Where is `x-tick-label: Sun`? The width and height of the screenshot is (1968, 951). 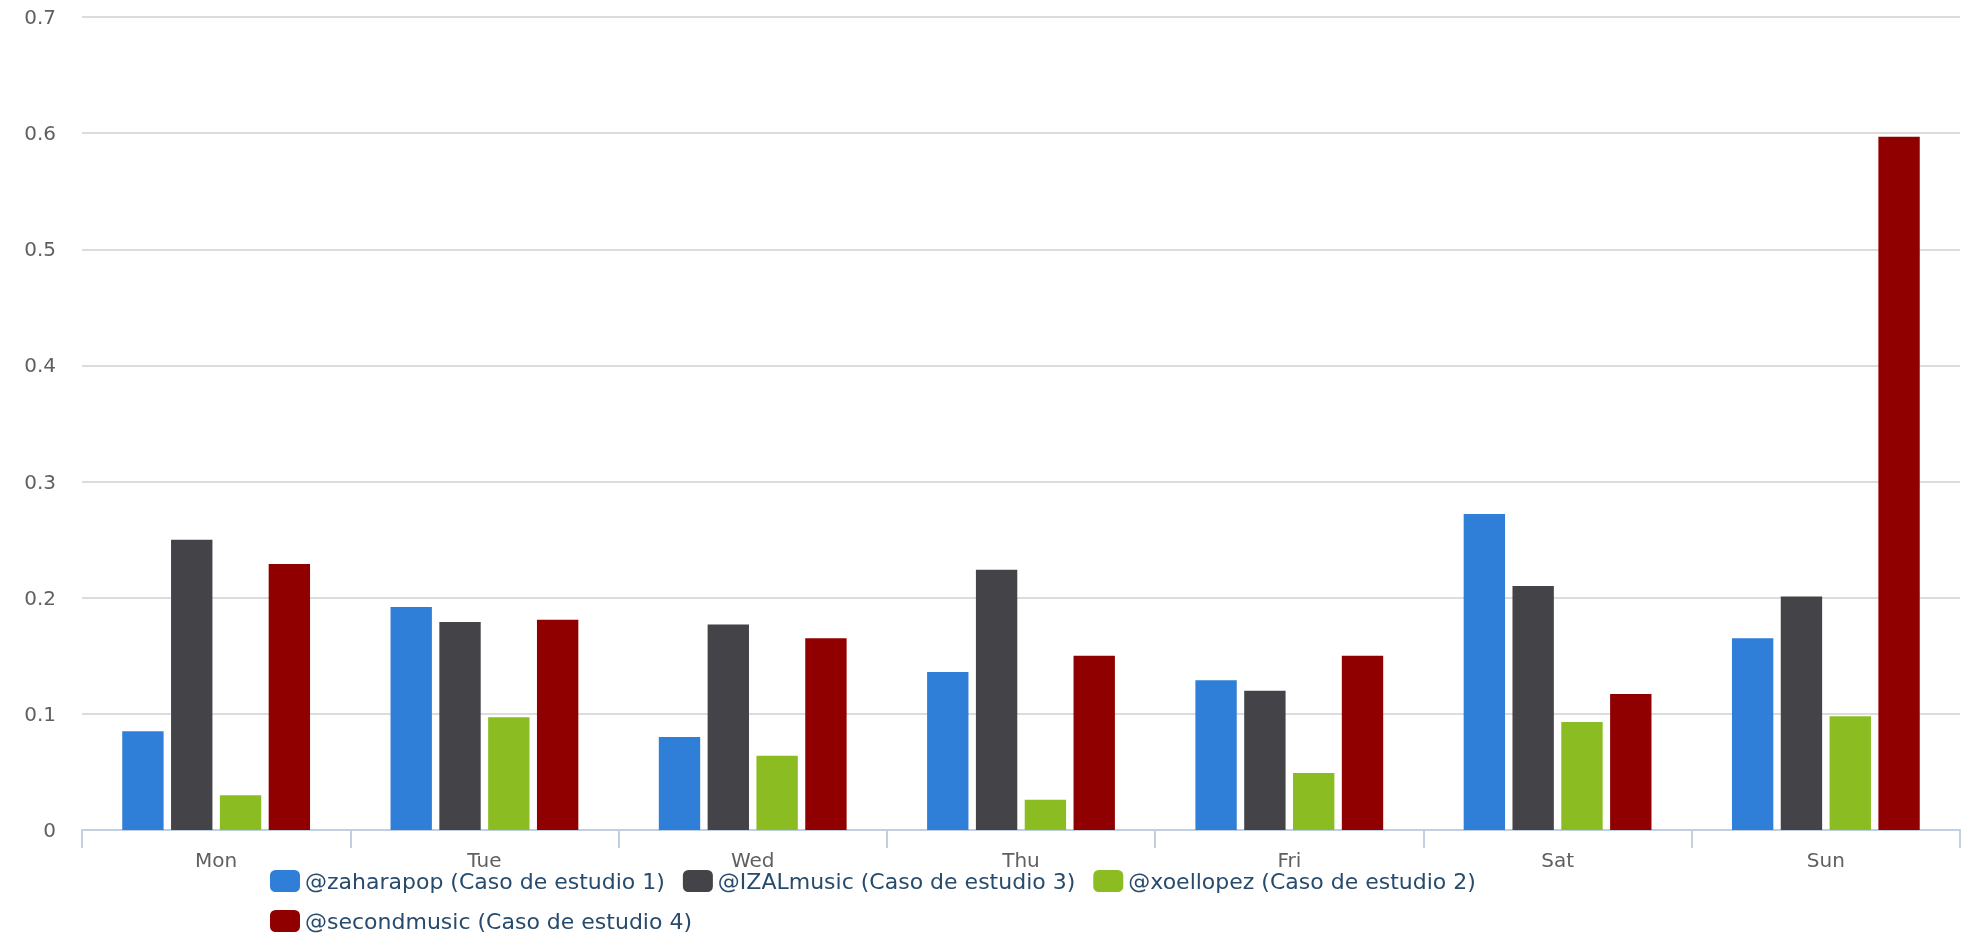 x-tick-label: Sun is located at coordinates (1825, 860).